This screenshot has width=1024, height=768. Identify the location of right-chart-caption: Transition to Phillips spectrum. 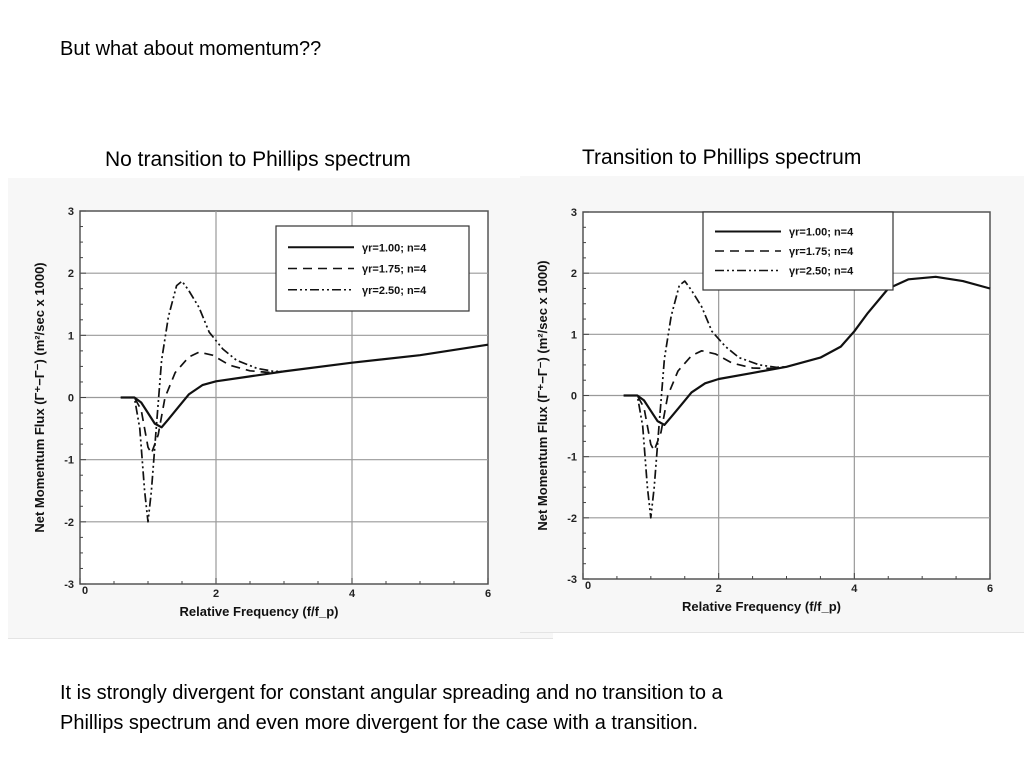
(722, 157).